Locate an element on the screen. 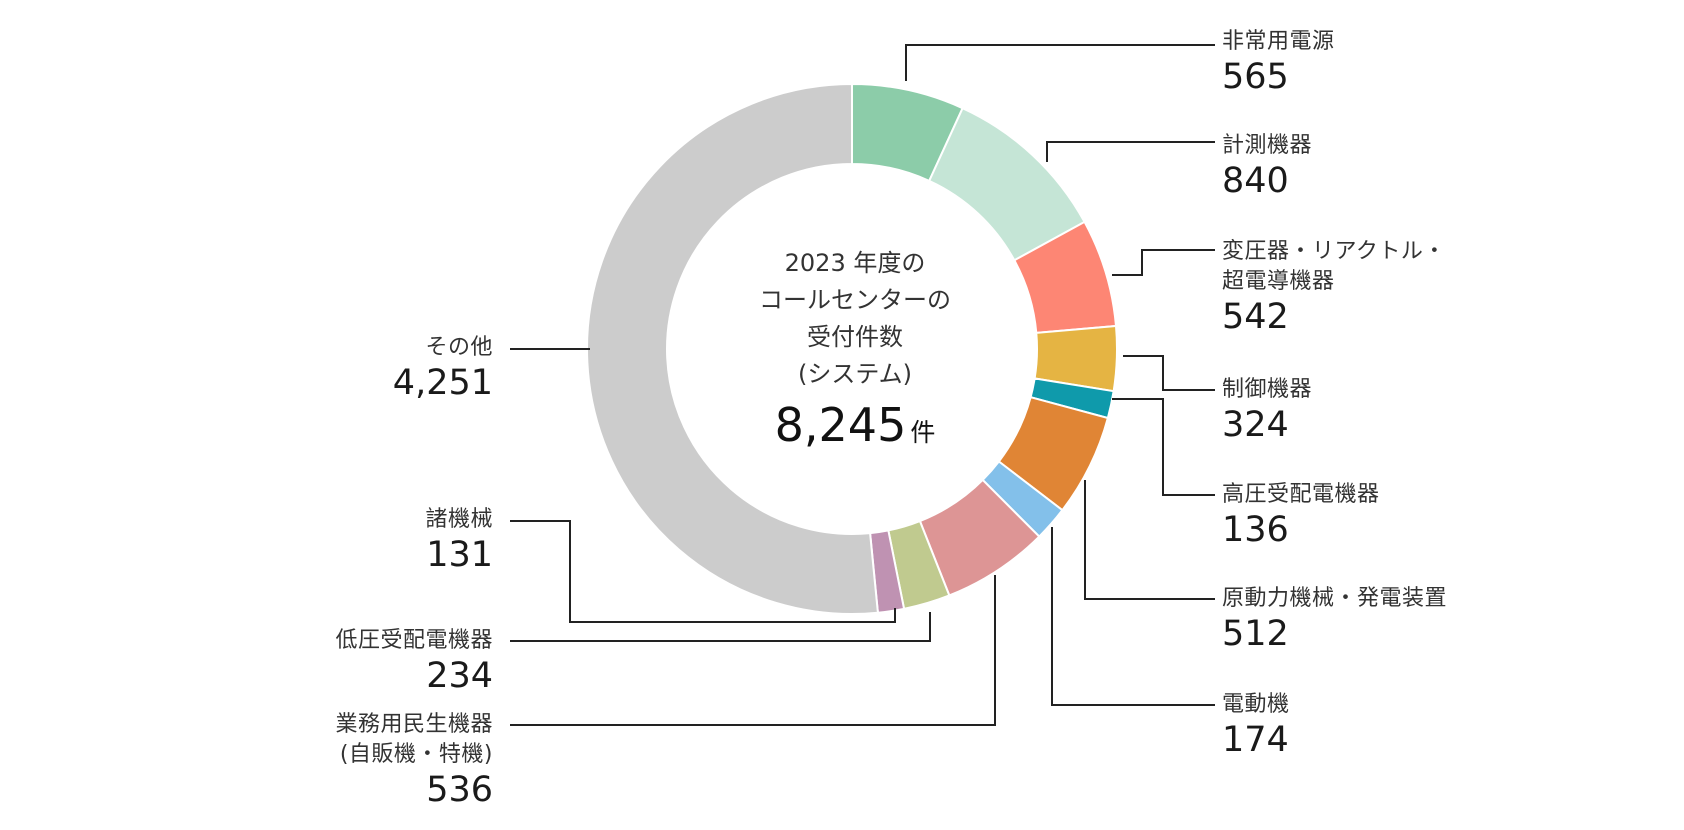 The width and height of the screenshot is (1684, 830). data-label: 840 is located at coordinates (1255, 181).